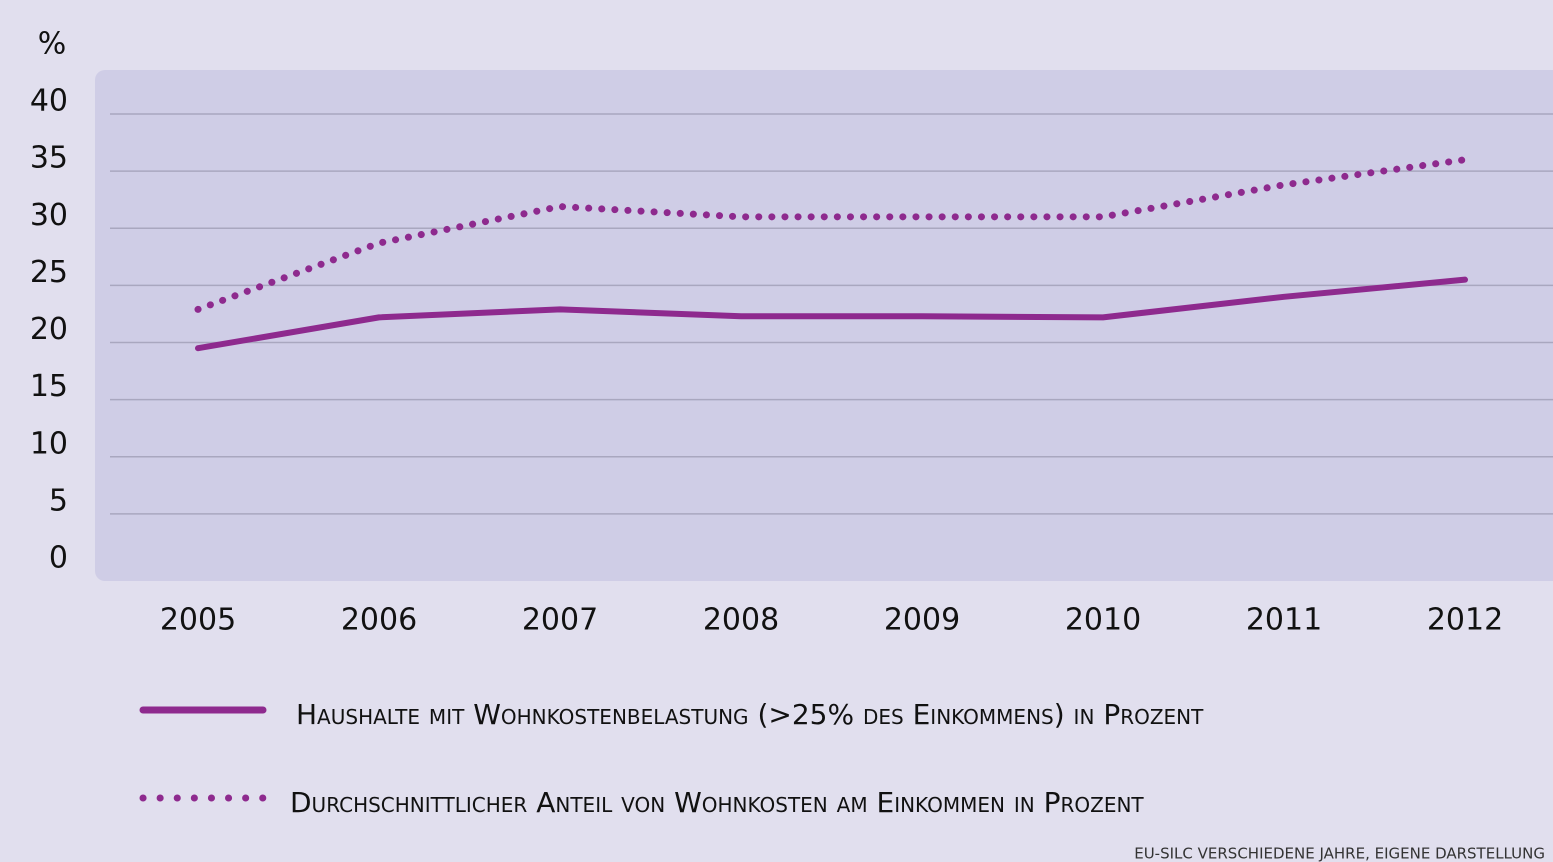 This screenshot has height=862, width=1553. Describe the element at coordinates (58, 500) in the screenshot. I see `y-tick-label: 5` at that location.